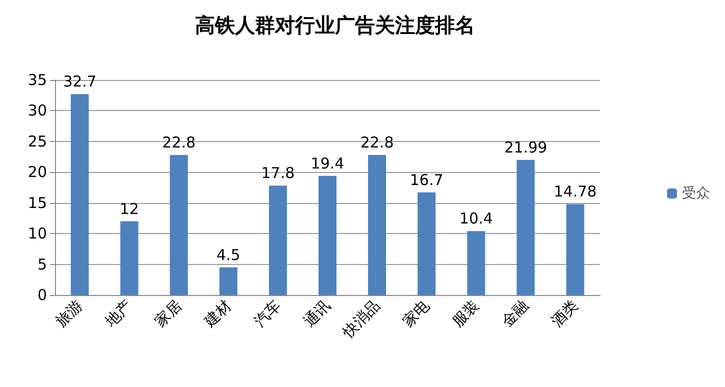 The width and height of the screenshot is (725, 387). Describe the element at coordinates (118, 314) in the screenshot. I see `x-tick-label: 地产` at that location.